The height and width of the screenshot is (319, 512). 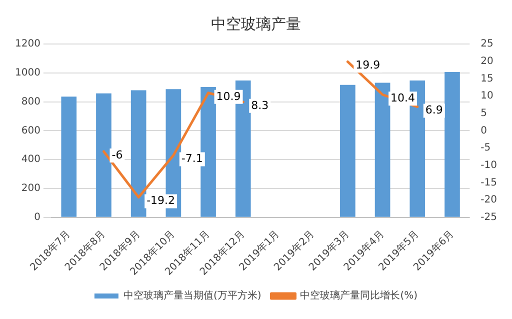 I want to click on data-label: 6.9, so click(x=434, y=110).